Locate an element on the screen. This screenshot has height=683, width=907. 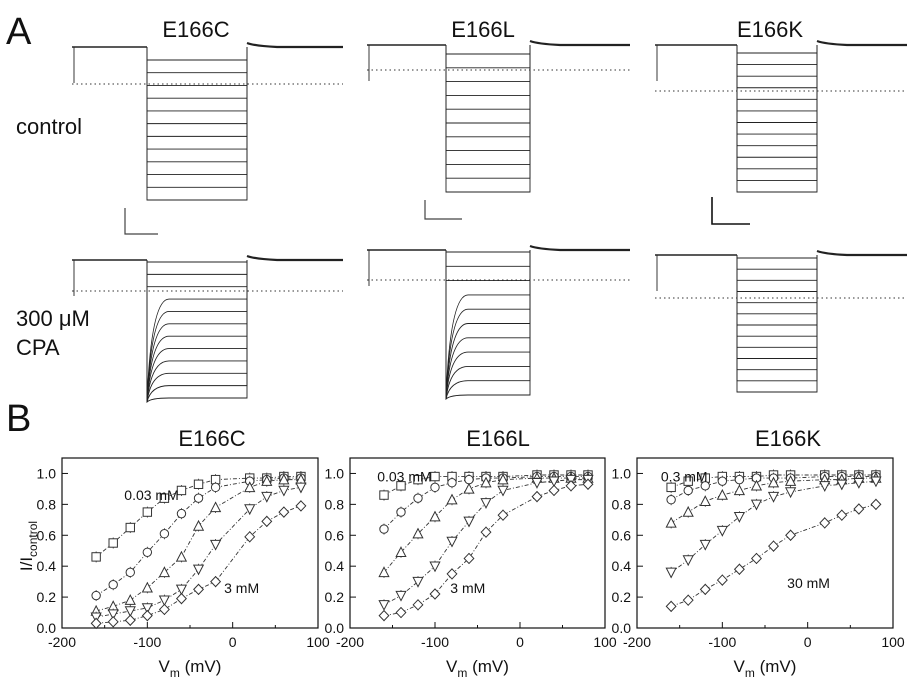
x-tick-label: -100 is located at coordinates (147, 642).